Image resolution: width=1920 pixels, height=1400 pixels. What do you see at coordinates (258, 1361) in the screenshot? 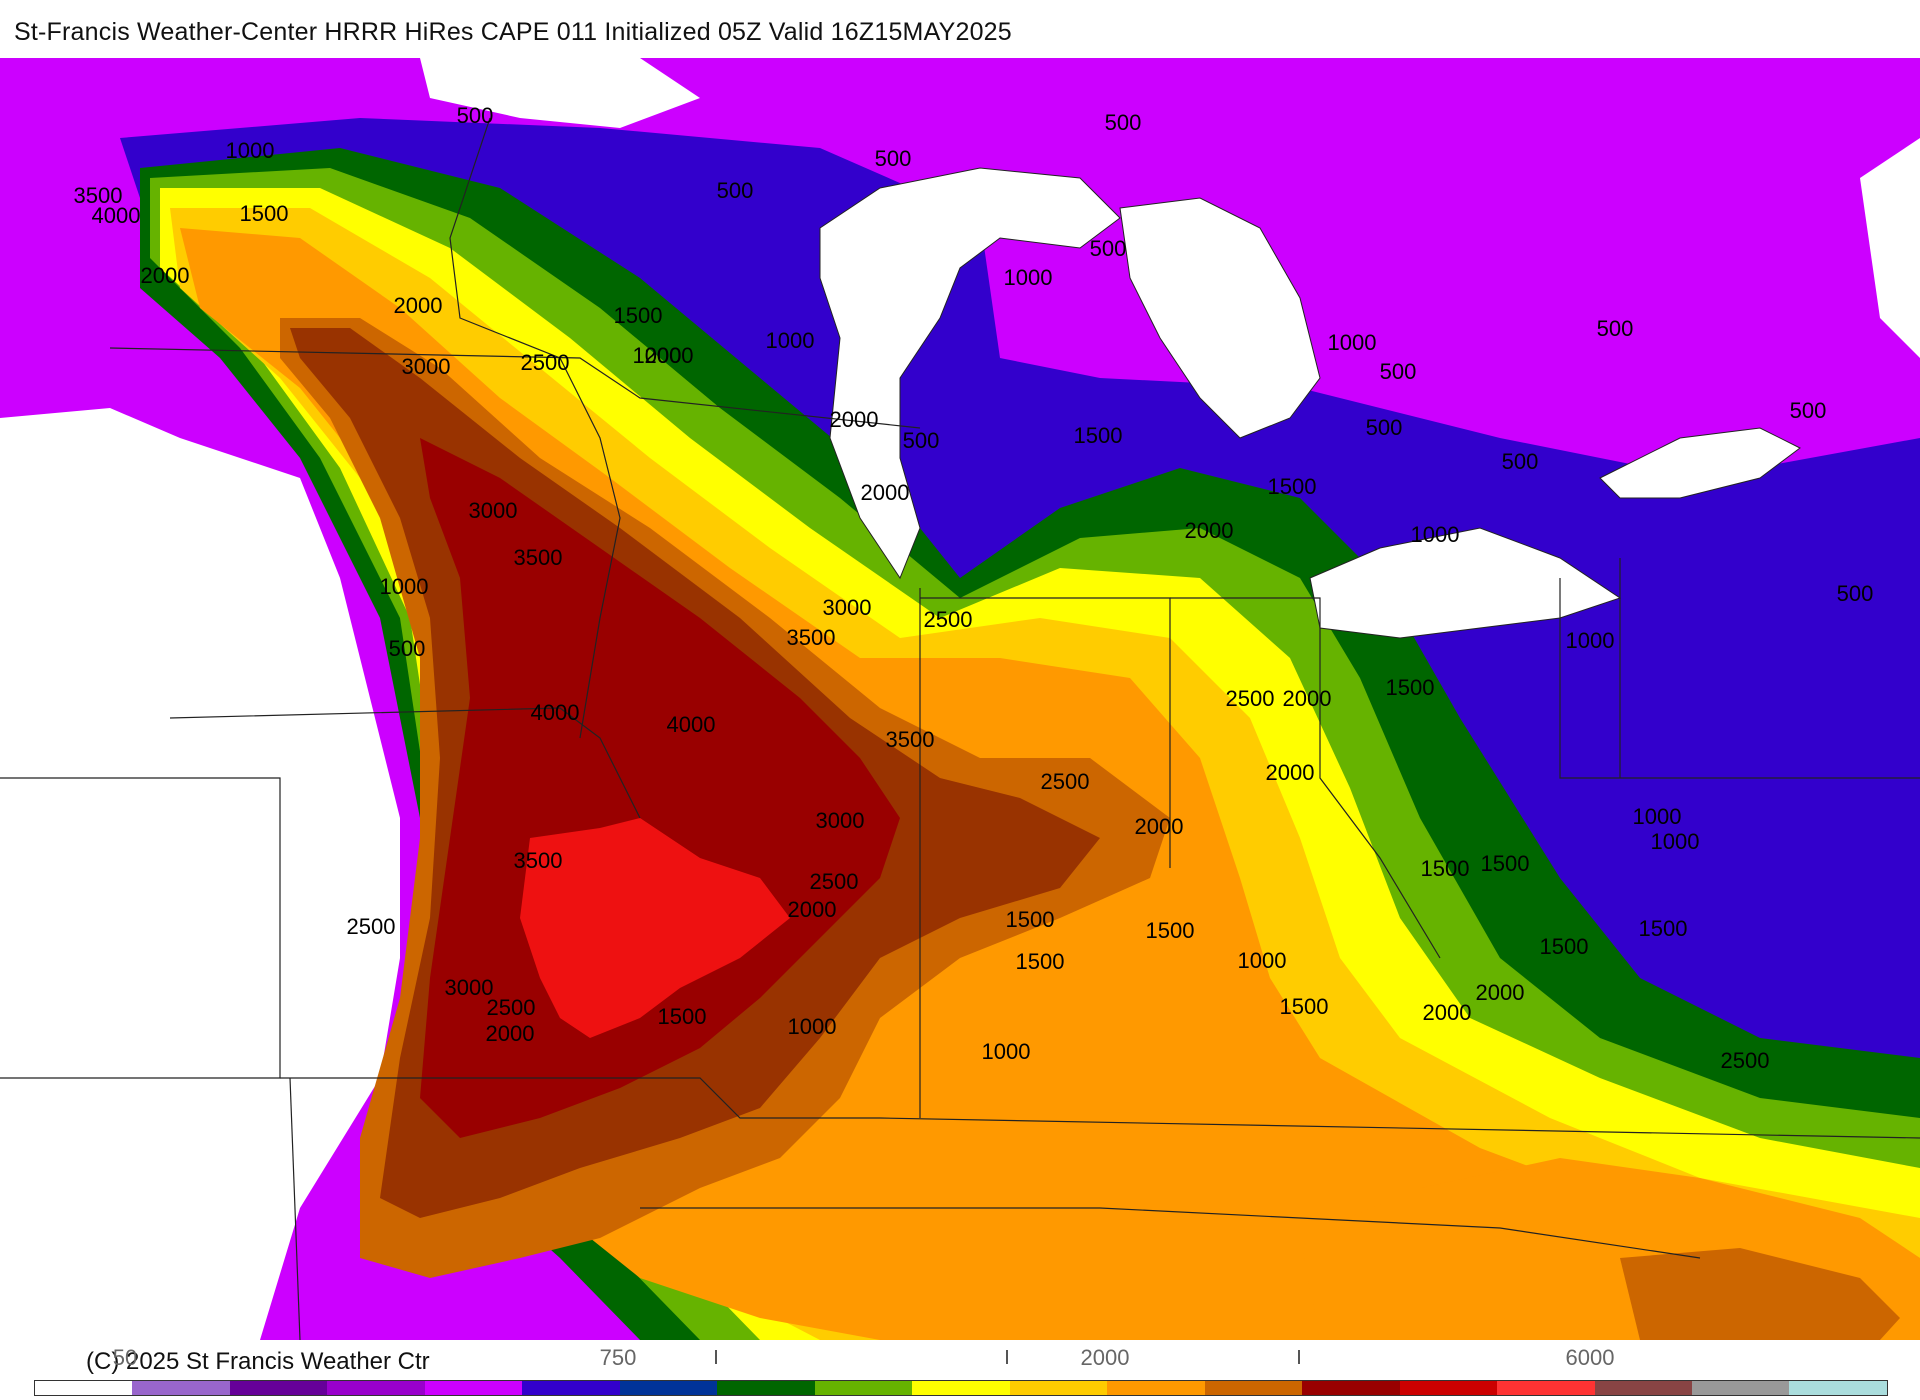
I see `copyright-text: (C) 2025 St Francis Weather Ctr` at bounding box center [258, 1361].